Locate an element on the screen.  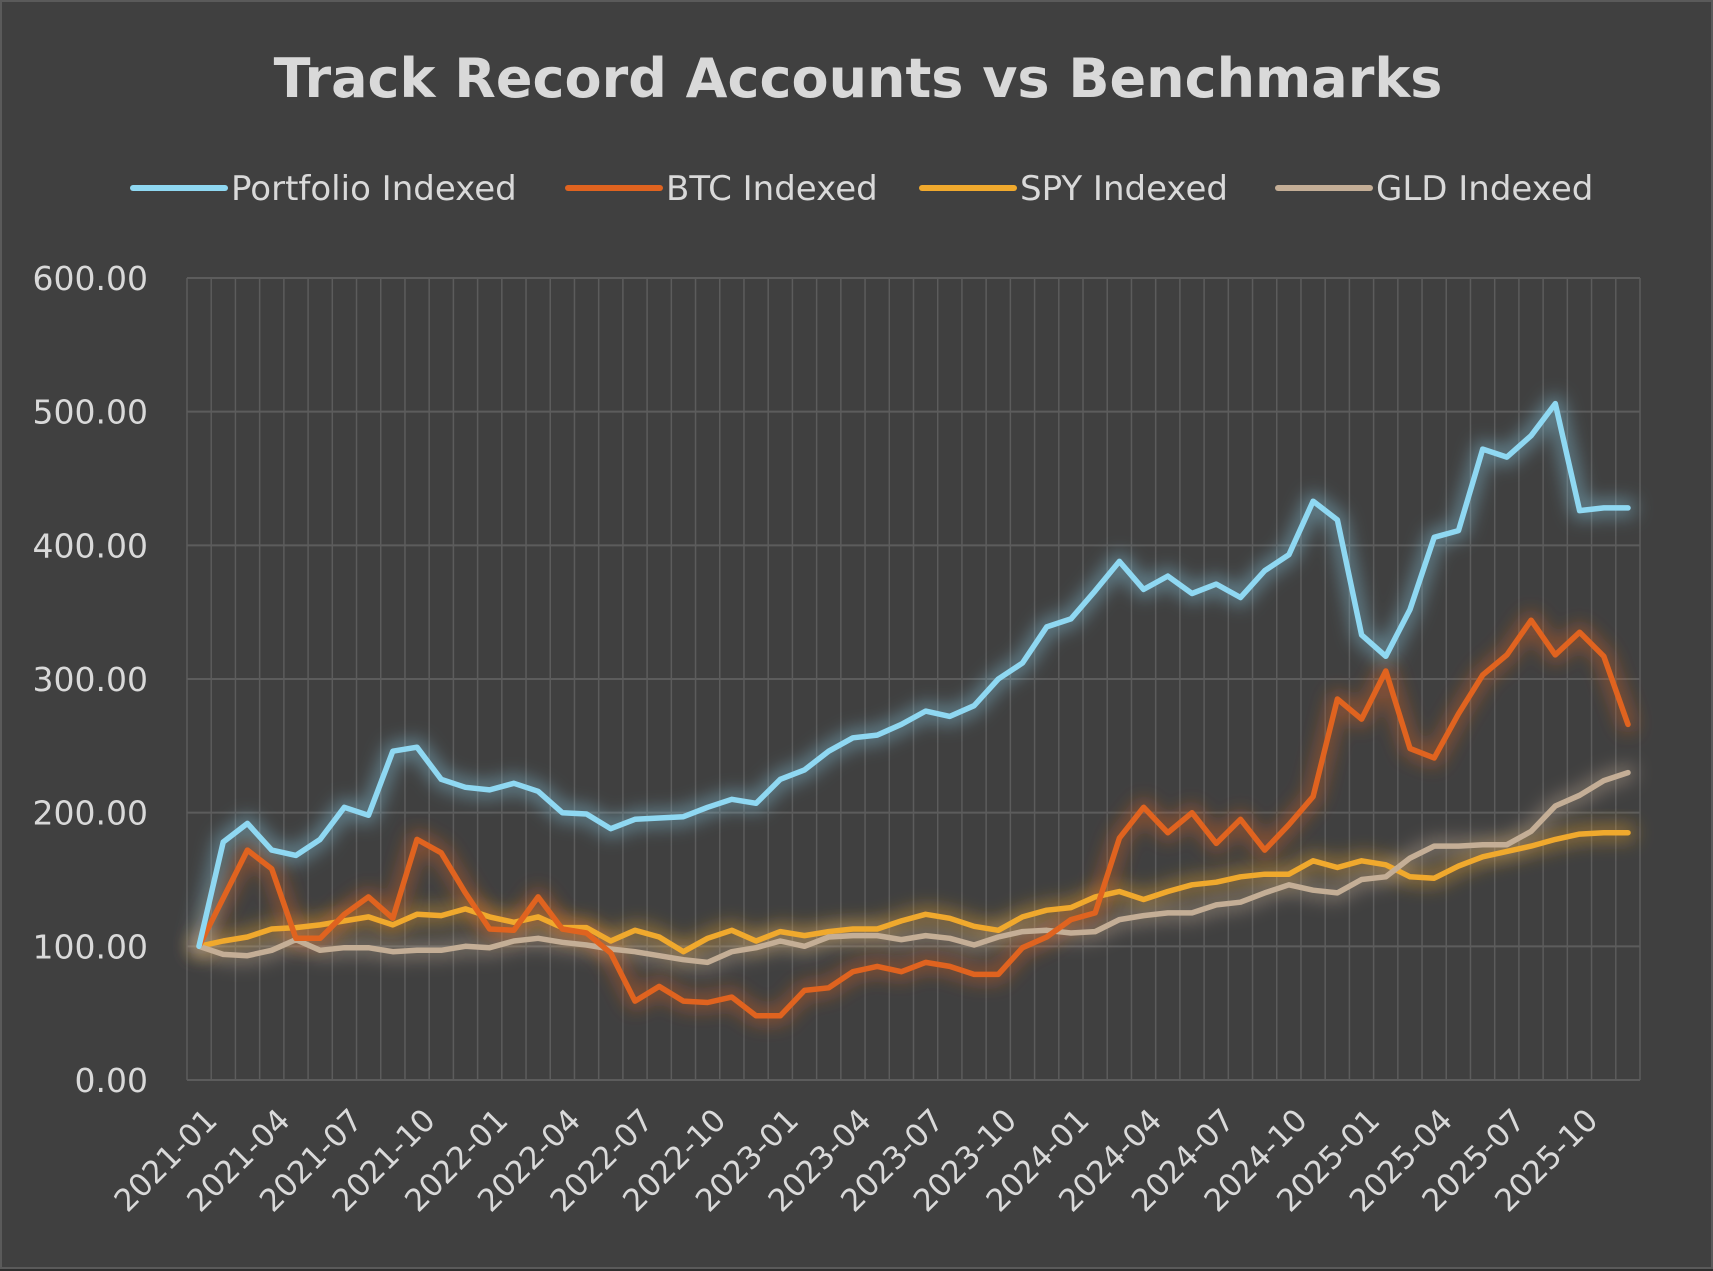
series-line-spy-indexed is located at coordinates (913, 892).